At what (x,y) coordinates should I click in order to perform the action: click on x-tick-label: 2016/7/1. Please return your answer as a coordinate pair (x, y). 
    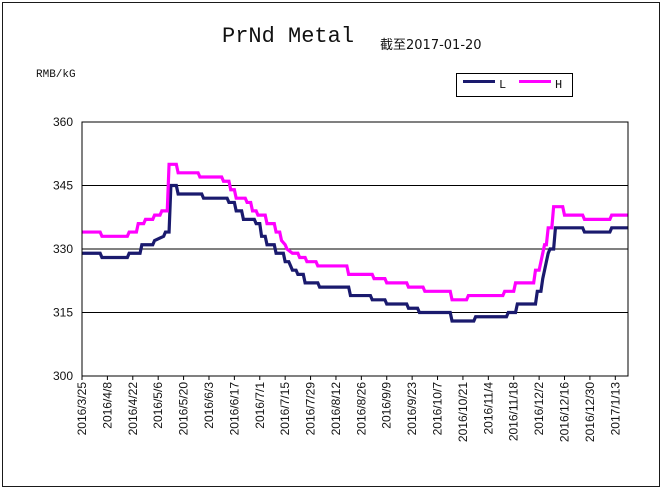
    Looking at the image, I should click on (260, 405).